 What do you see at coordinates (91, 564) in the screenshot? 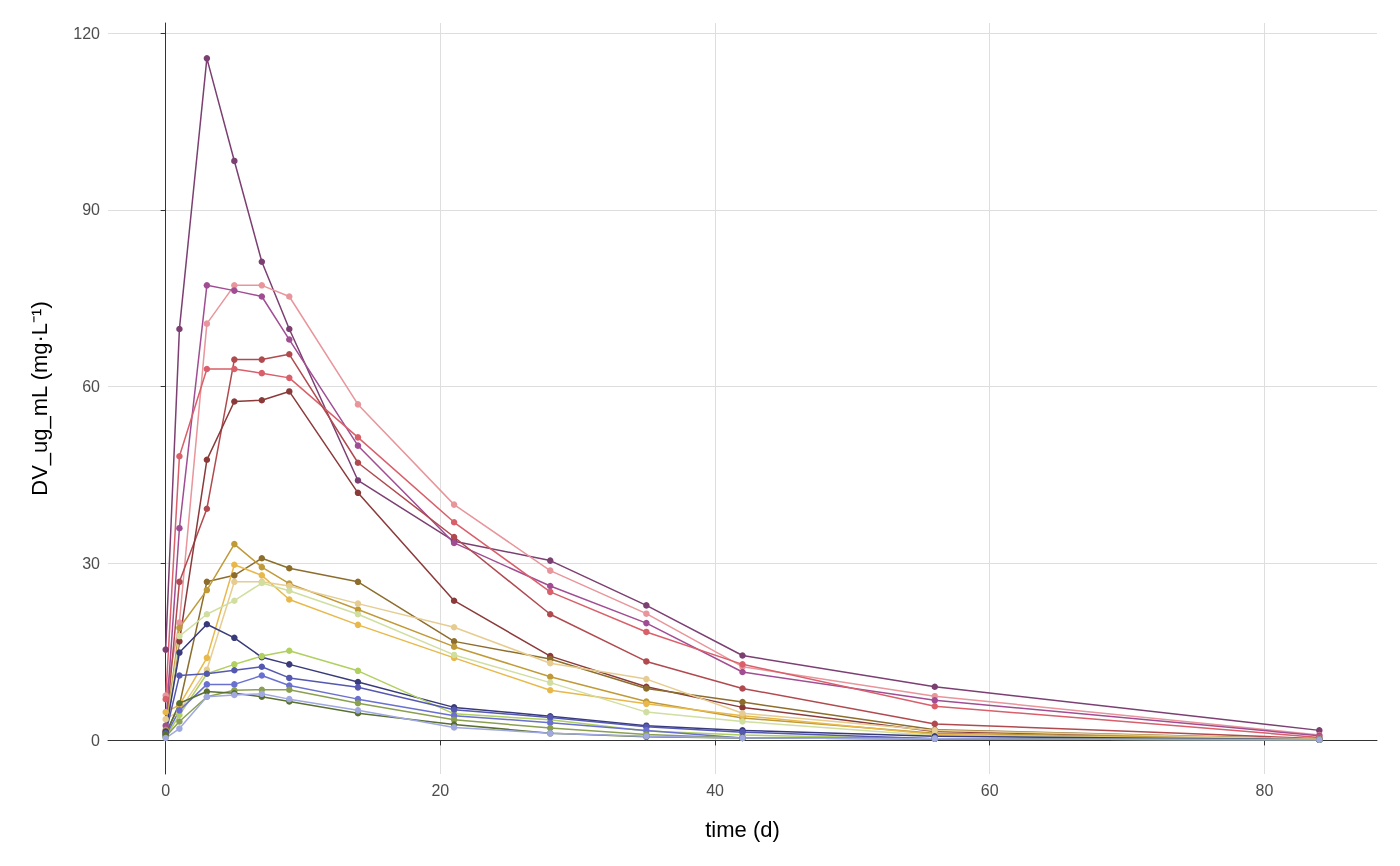
I see `y-tick-label: 30` at bounding box center [91, 564].